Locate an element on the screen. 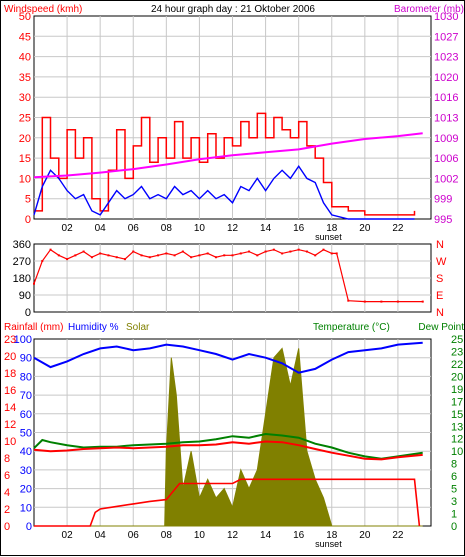  barometer-axis-label: Barometer (mb) is located at coordinates (429, 9).